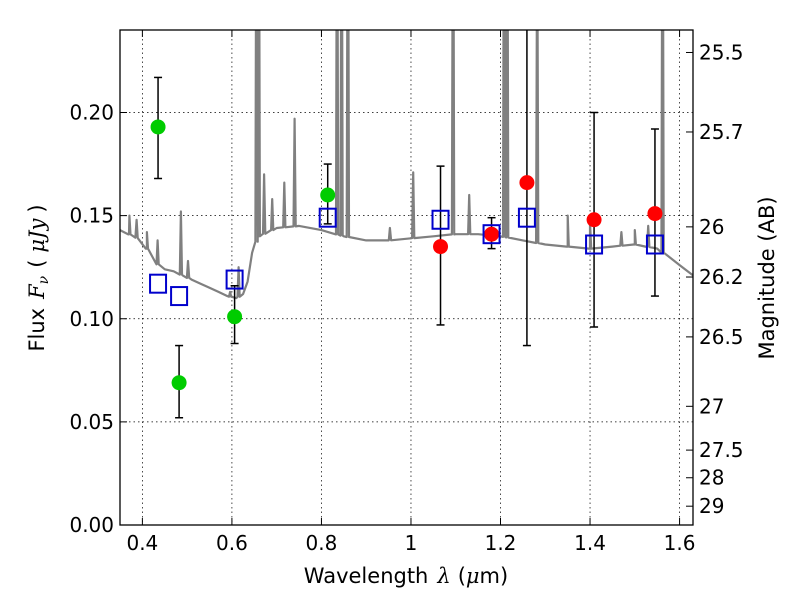  I want to click on magnitude-axis-title: Magnitude (AB), so click(767, 277).